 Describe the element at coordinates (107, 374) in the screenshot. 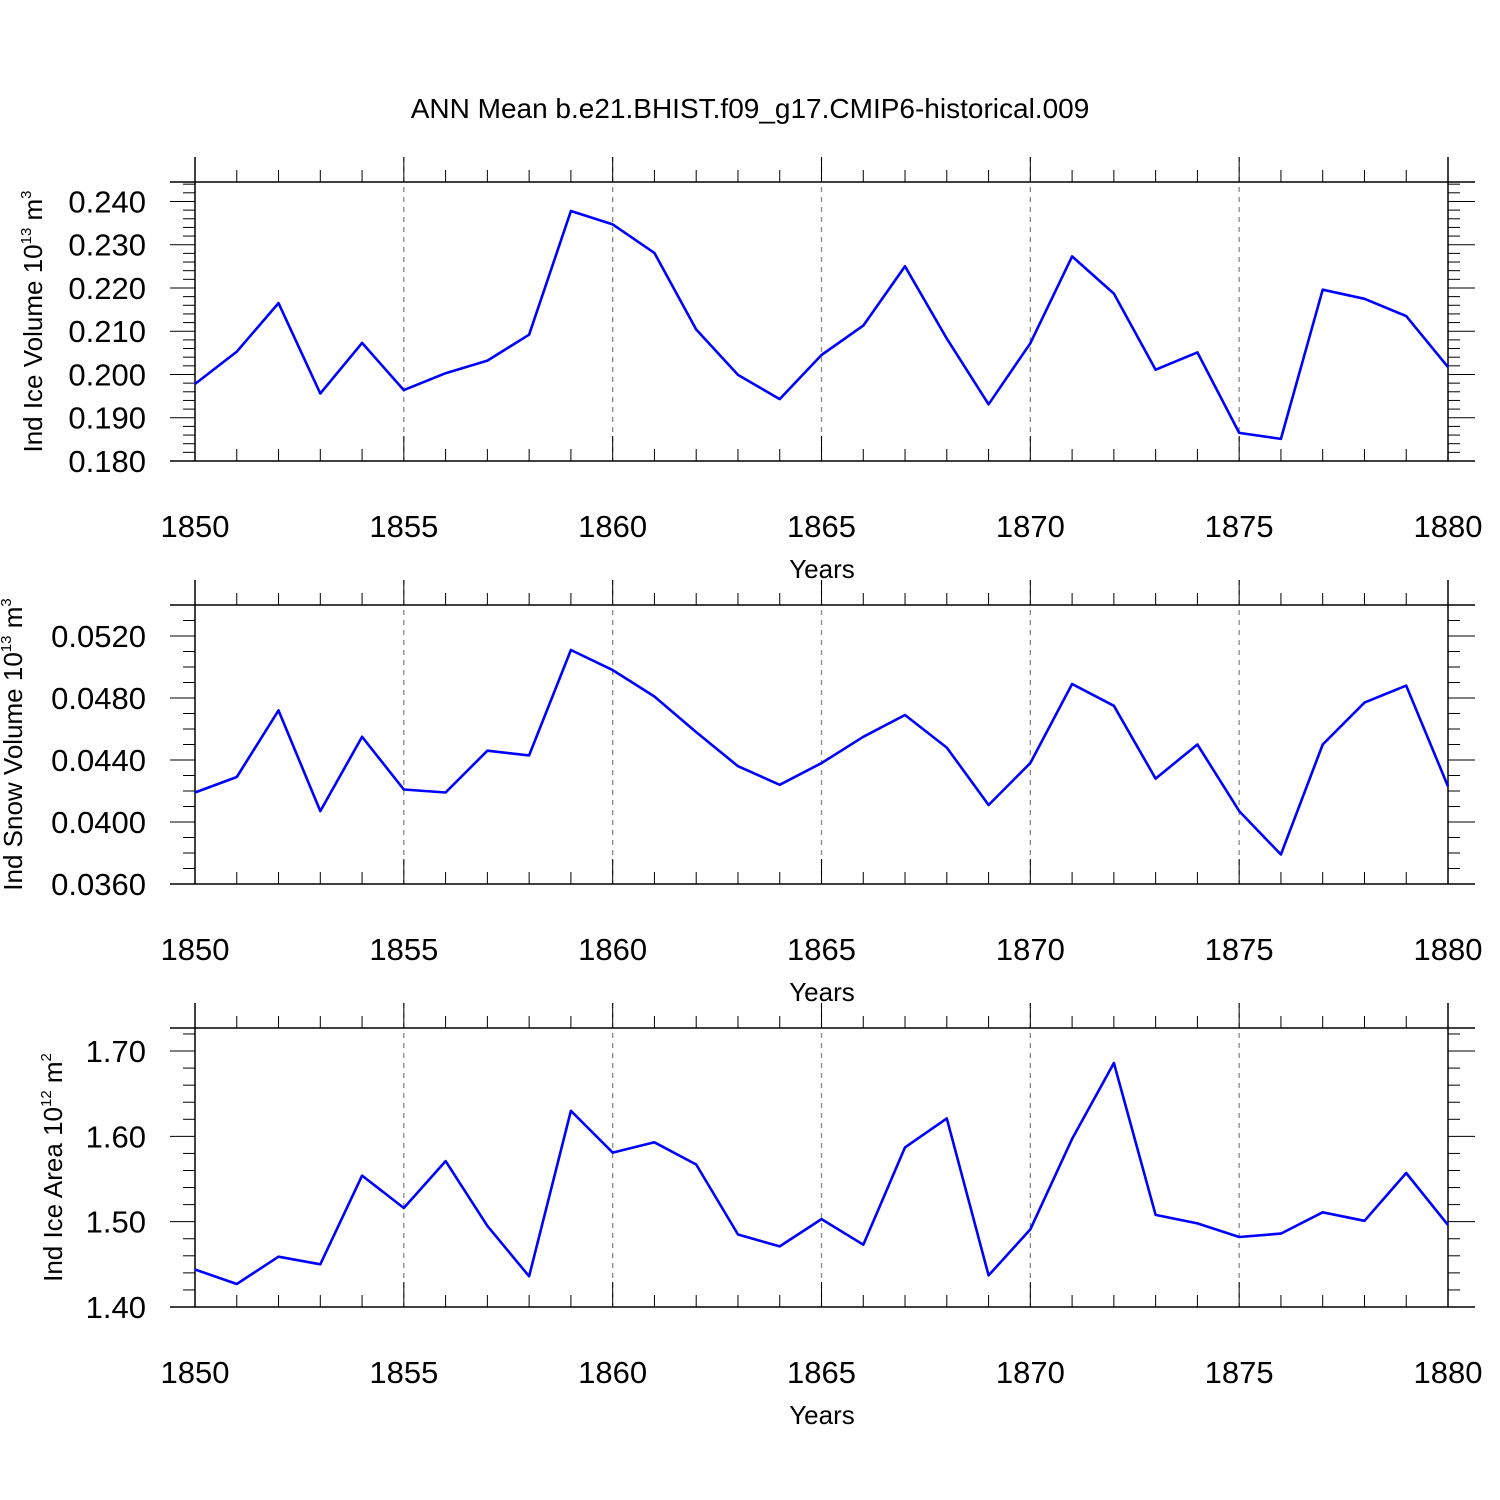

I see `y-tick-label: 0.200` at that location.